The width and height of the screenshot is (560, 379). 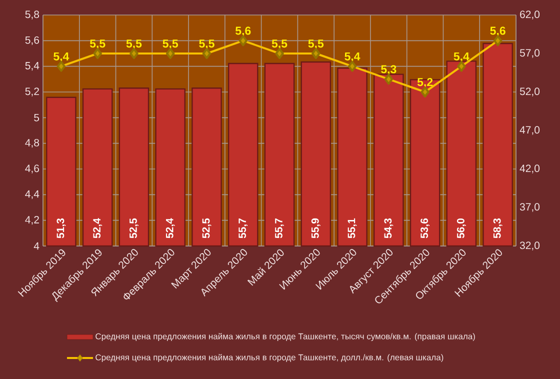 I want to click on data-label: 55,1, so click(x=352, y=228).